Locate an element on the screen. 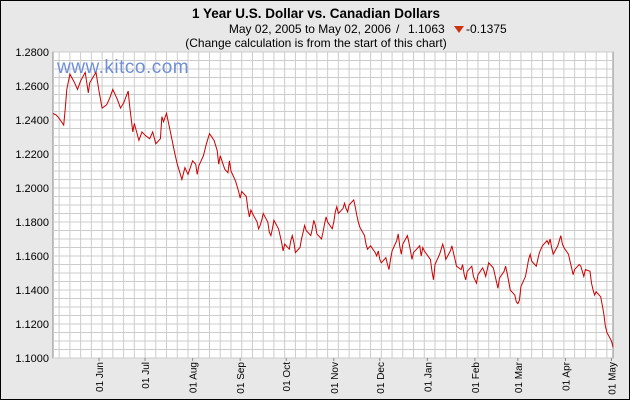  y-tick-label-4: 1.1800 is located at coordinates (32, 223).